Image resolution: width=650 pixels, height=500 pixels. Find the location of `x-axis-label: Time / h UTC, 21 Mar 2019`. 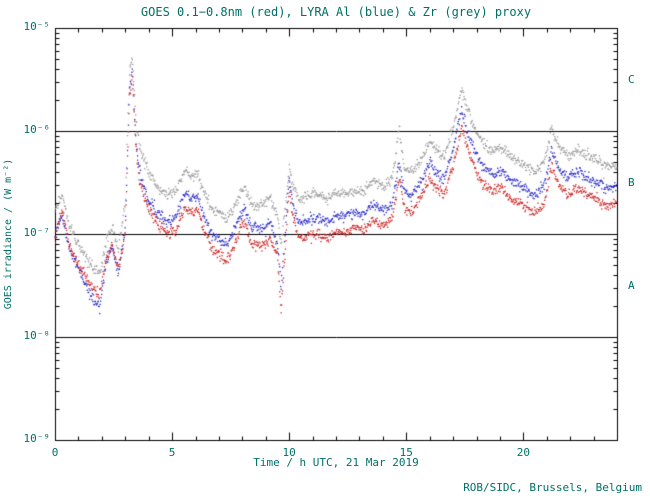

x-axis-label: Time / h UTC, 21 Mar 2019 is located at coordinates (336, 462).